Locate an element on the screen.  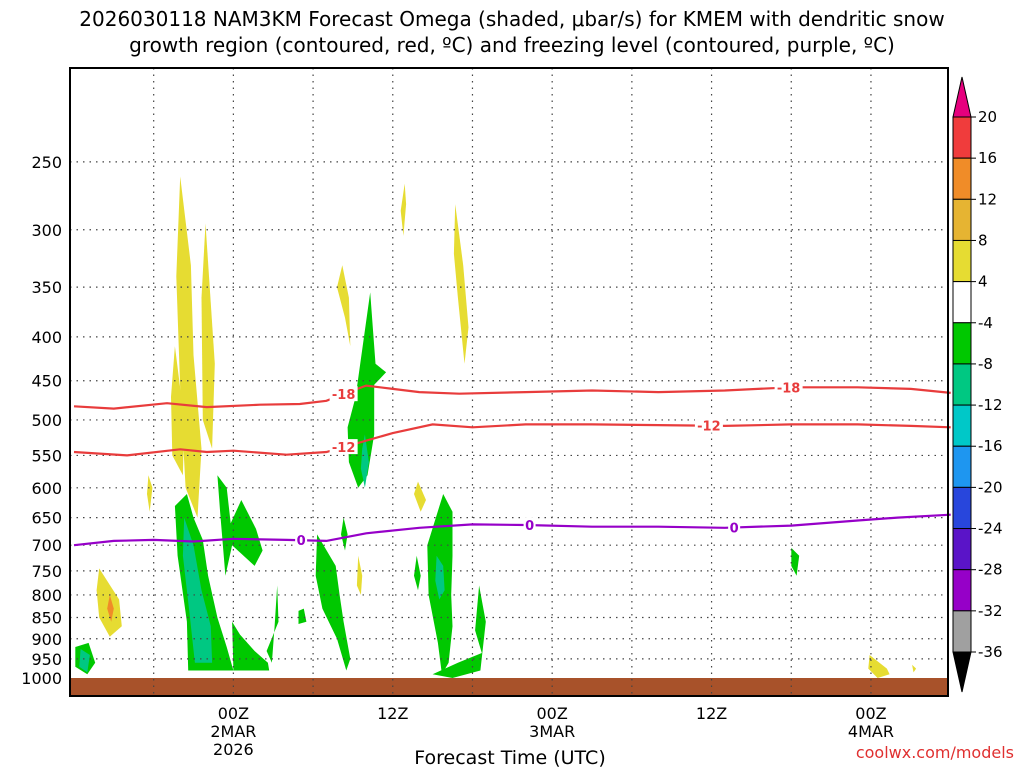
y-tick-650: 650 is located at coordinates (46, 518).